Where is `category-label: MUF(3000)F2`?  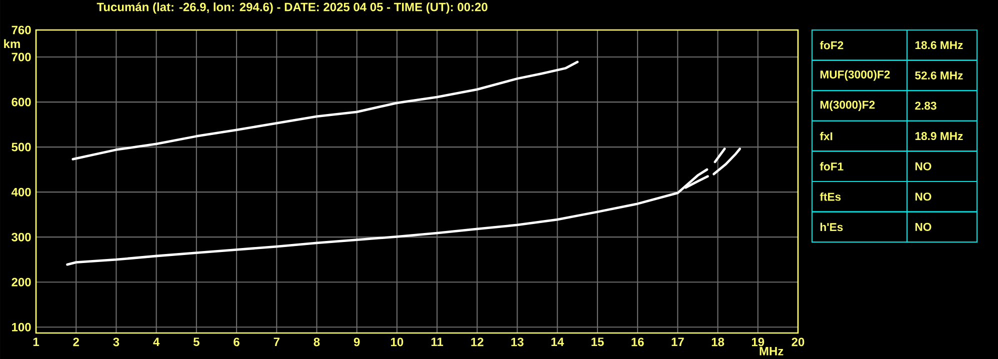 category-label: MUF(3000)F2 is located at coordinates (855, 75).